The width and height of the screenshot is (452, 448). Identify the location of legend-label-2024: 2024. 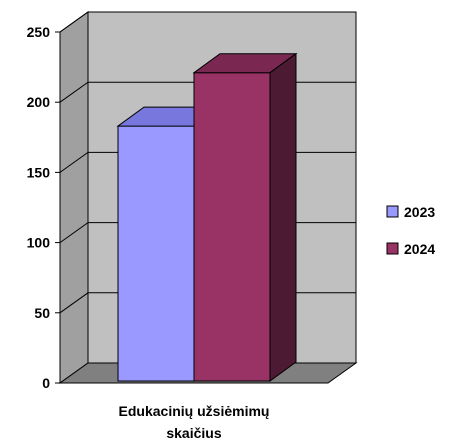
(419, 249).